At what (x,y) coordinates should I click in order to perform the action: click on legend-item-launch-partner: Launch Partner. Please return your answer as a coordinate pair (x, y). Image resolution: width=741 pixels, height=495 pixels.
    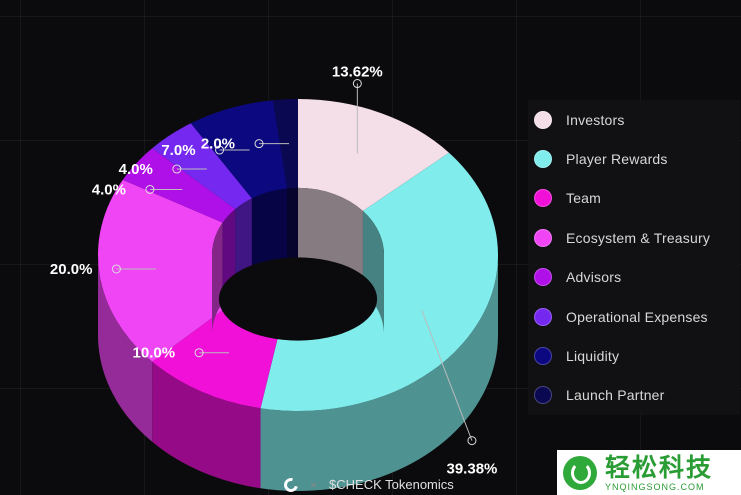
    Looking at the image, I should click on (634, 395).